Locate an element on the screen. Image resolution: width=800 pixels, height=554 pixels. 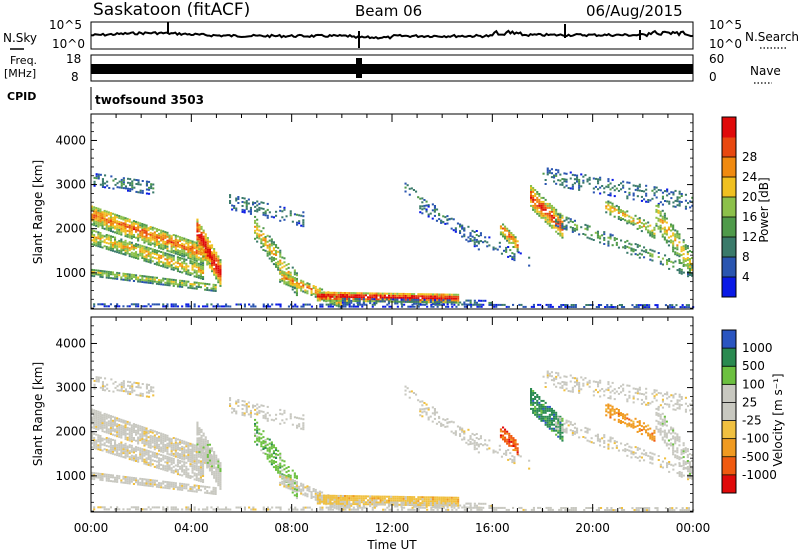
colorbar-tick-label: 20 is located at coordinates (749, 197).